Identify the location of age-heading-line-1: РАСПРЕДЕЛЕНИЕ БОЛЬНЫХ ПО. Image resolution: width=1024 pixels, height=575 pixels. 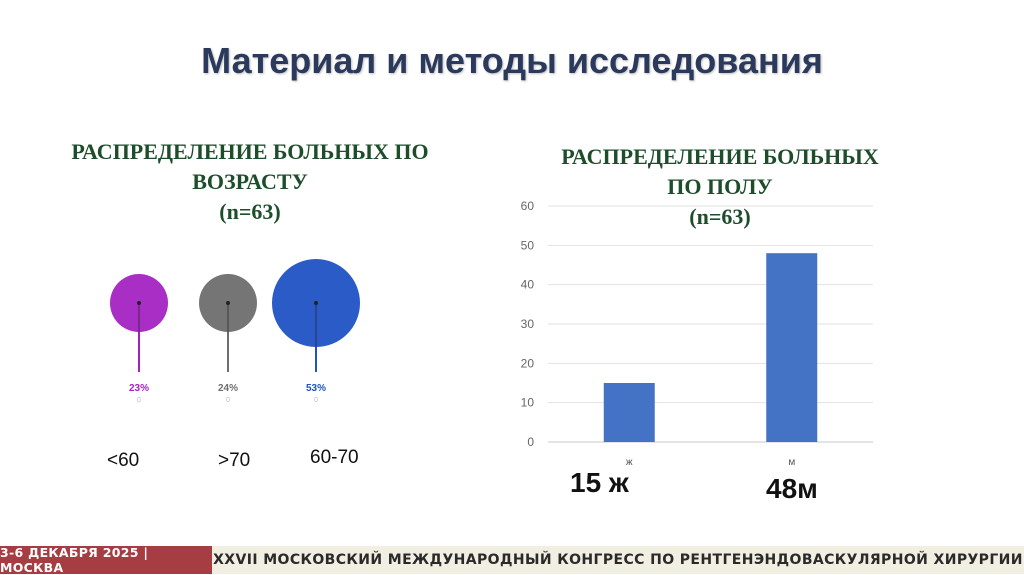
(250, 151).